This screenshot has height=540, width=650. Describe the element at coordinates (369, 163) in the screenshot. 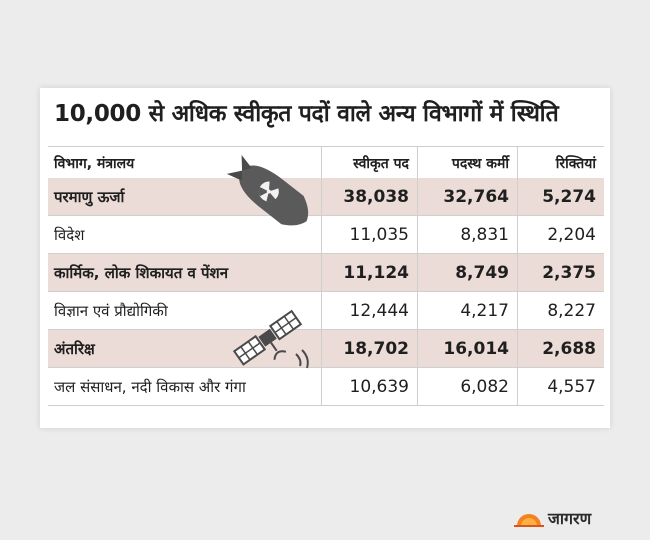

I see `header-sanctioned: स्वीकृत पद` at that location.